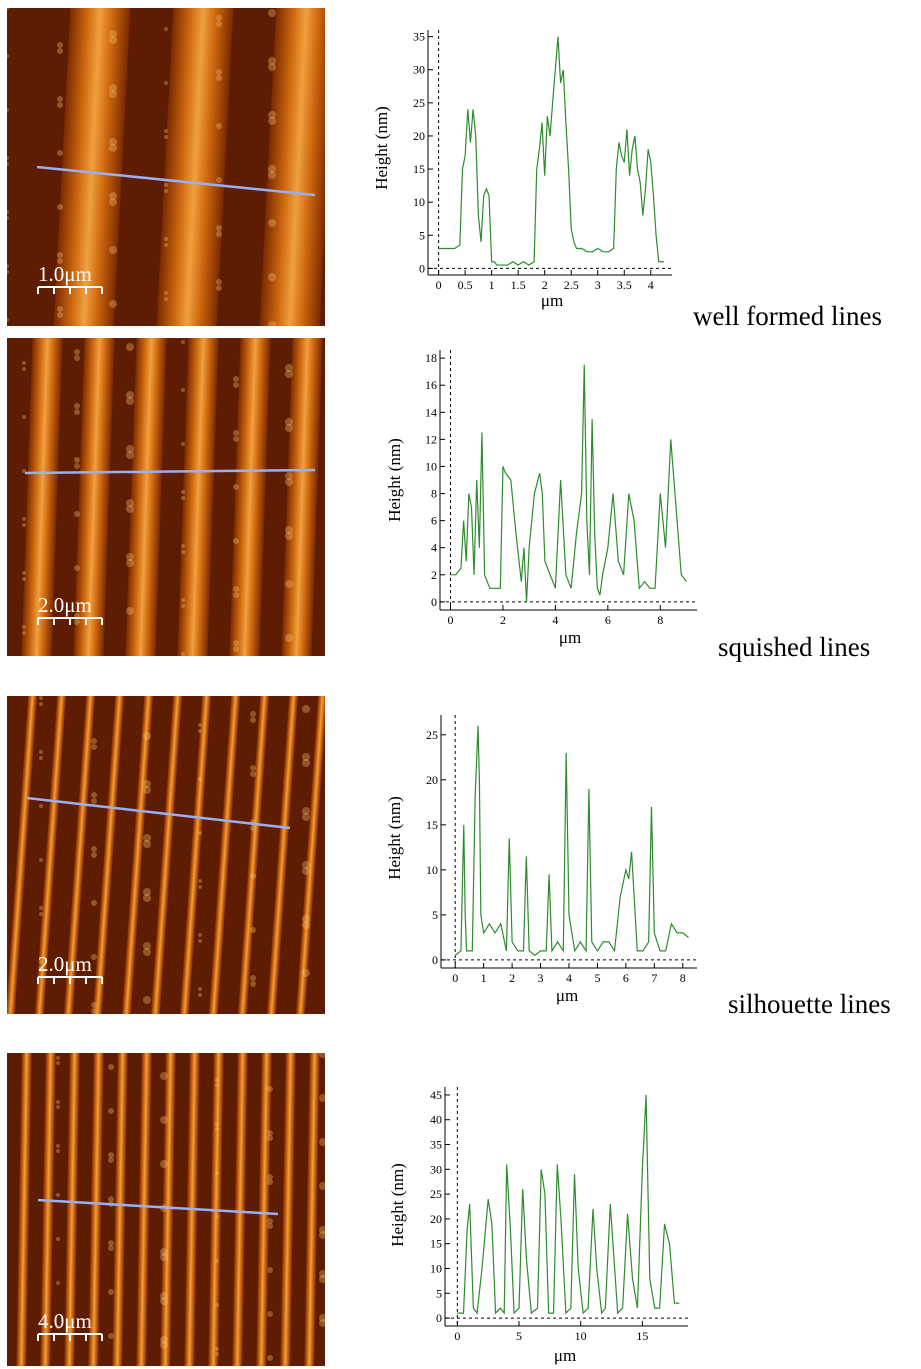  Describe the element at coordinates (431, 412) in the screenshot. I see `y-tick-label: 14` at that location.